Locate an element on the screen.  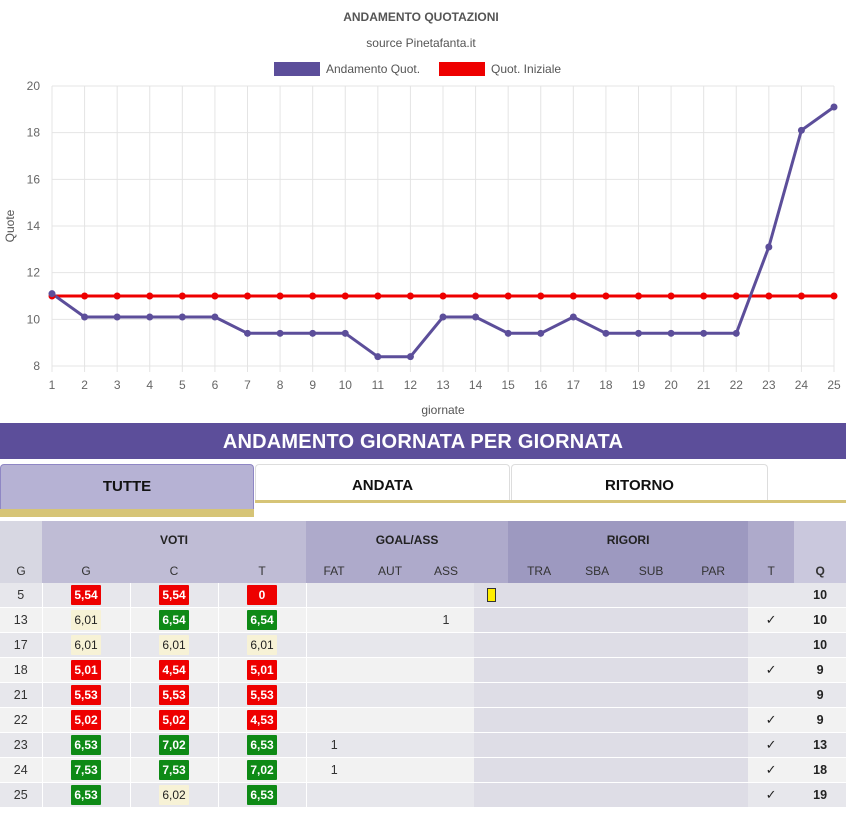
row-giornata: 18 is located at coordinates (20, 670).